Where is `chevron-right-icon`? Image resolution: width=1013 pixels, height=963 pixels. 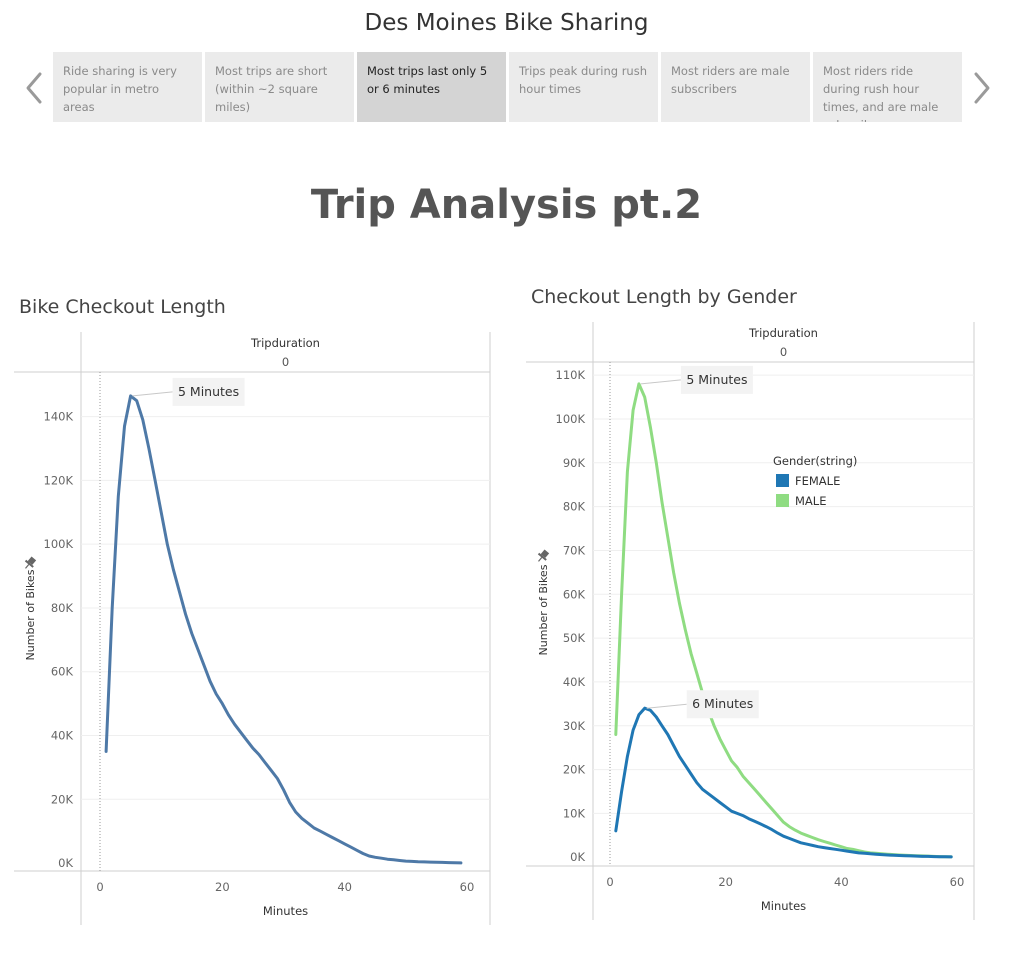
chevron-right-icon is located at coordinates (982, 88).